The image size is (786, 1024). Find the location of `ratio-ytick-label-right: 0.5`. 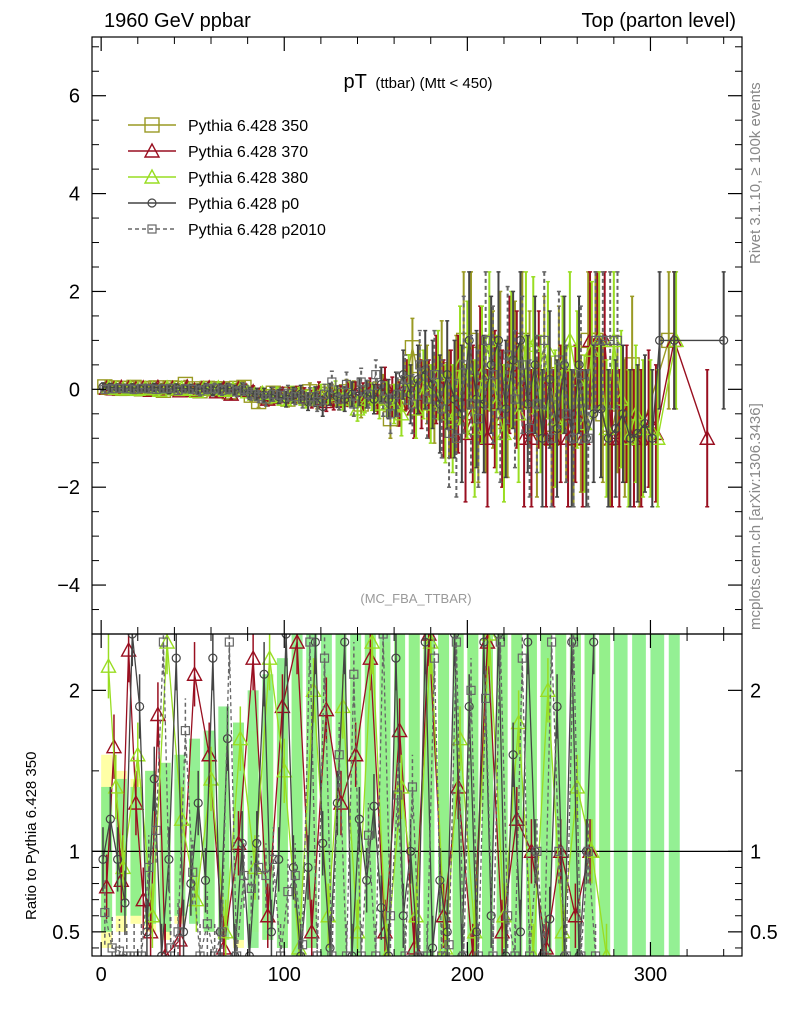

ratio-ytick-label-right: 0.5 is located at coordinates (764, 933).